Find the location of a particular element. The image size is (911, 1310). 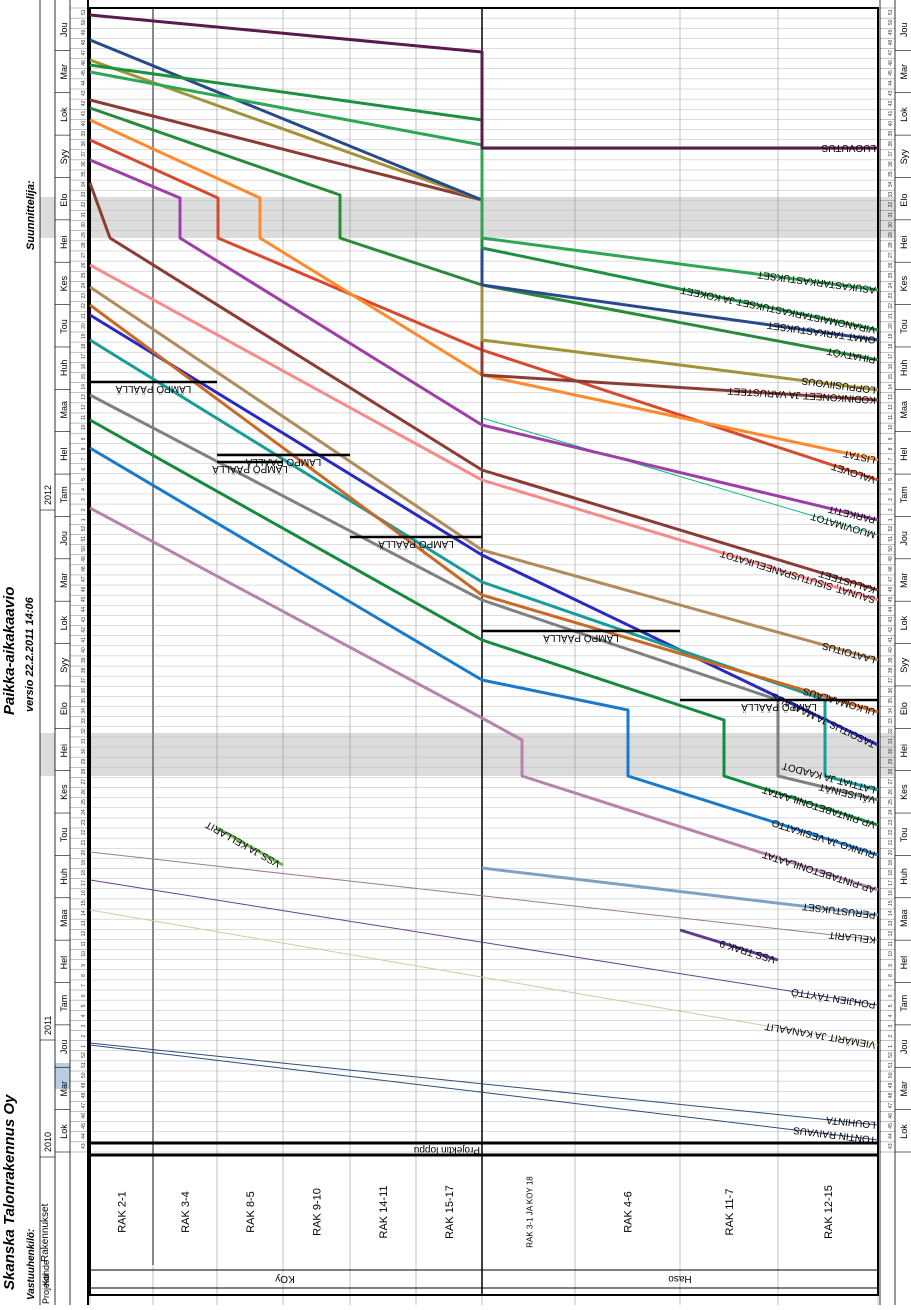

week-number: 1 is located at coordinates (84, 519).